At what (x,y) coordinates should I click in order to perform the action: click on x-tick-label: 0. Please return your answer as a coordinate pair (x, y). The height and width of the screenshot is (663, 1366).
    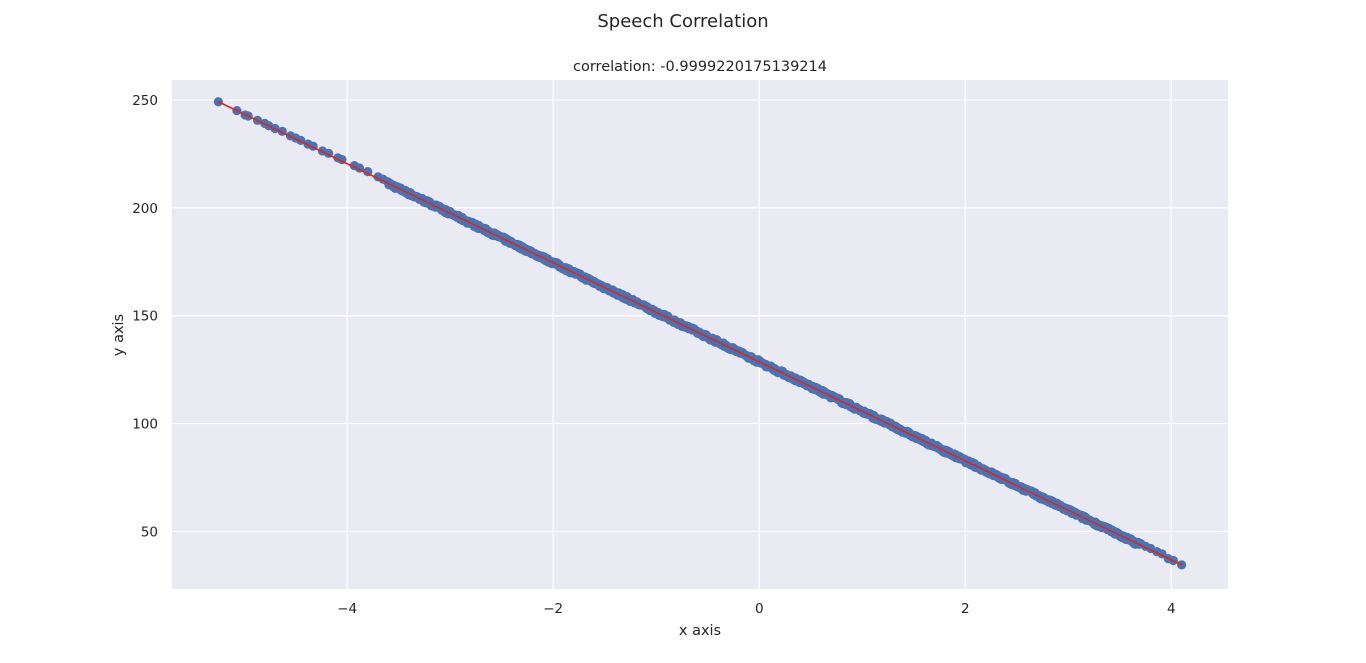
    Looking at the image, I should click on (759, 609).